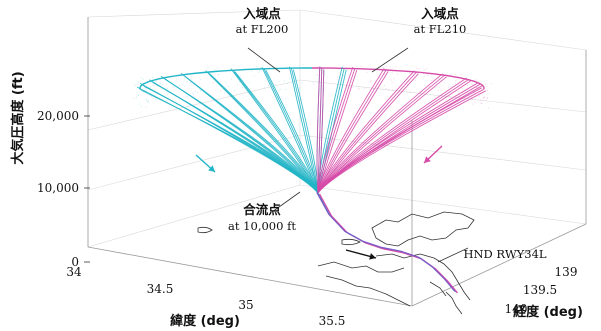 The width and height of the screenshot is (601, 331). Describe the element at coordinates (262, 13) in the screenshot. I see `entry-point-left-title: 入域点` at that location.